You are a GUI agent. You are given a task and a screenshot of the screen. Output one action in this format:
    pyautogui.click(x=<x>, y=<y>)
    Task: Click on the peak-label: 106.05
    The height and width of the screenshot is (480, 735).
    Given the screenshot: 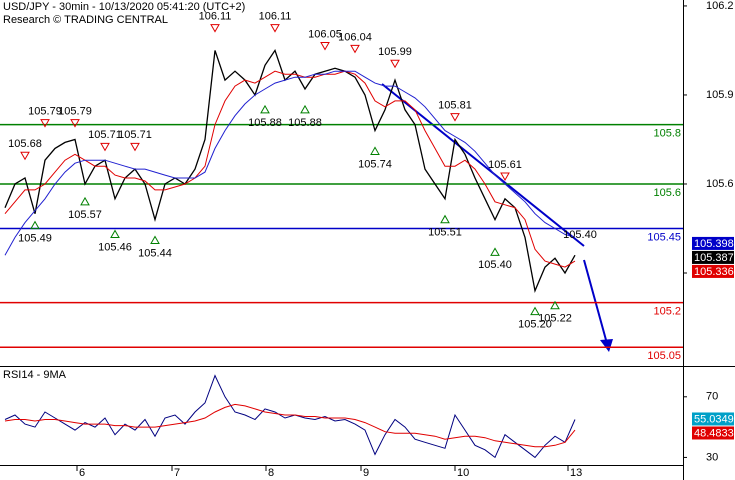 What is the action you would take?
    pyautogui.click(x=325, y=34)
    